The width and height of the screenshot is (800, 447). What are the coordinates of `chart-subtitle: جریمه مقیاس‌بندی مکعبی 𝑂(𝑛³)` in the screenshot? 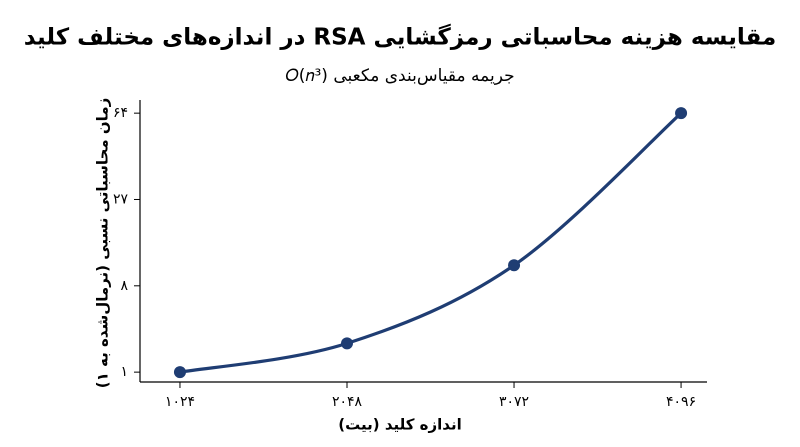 It's located at (399, 76).